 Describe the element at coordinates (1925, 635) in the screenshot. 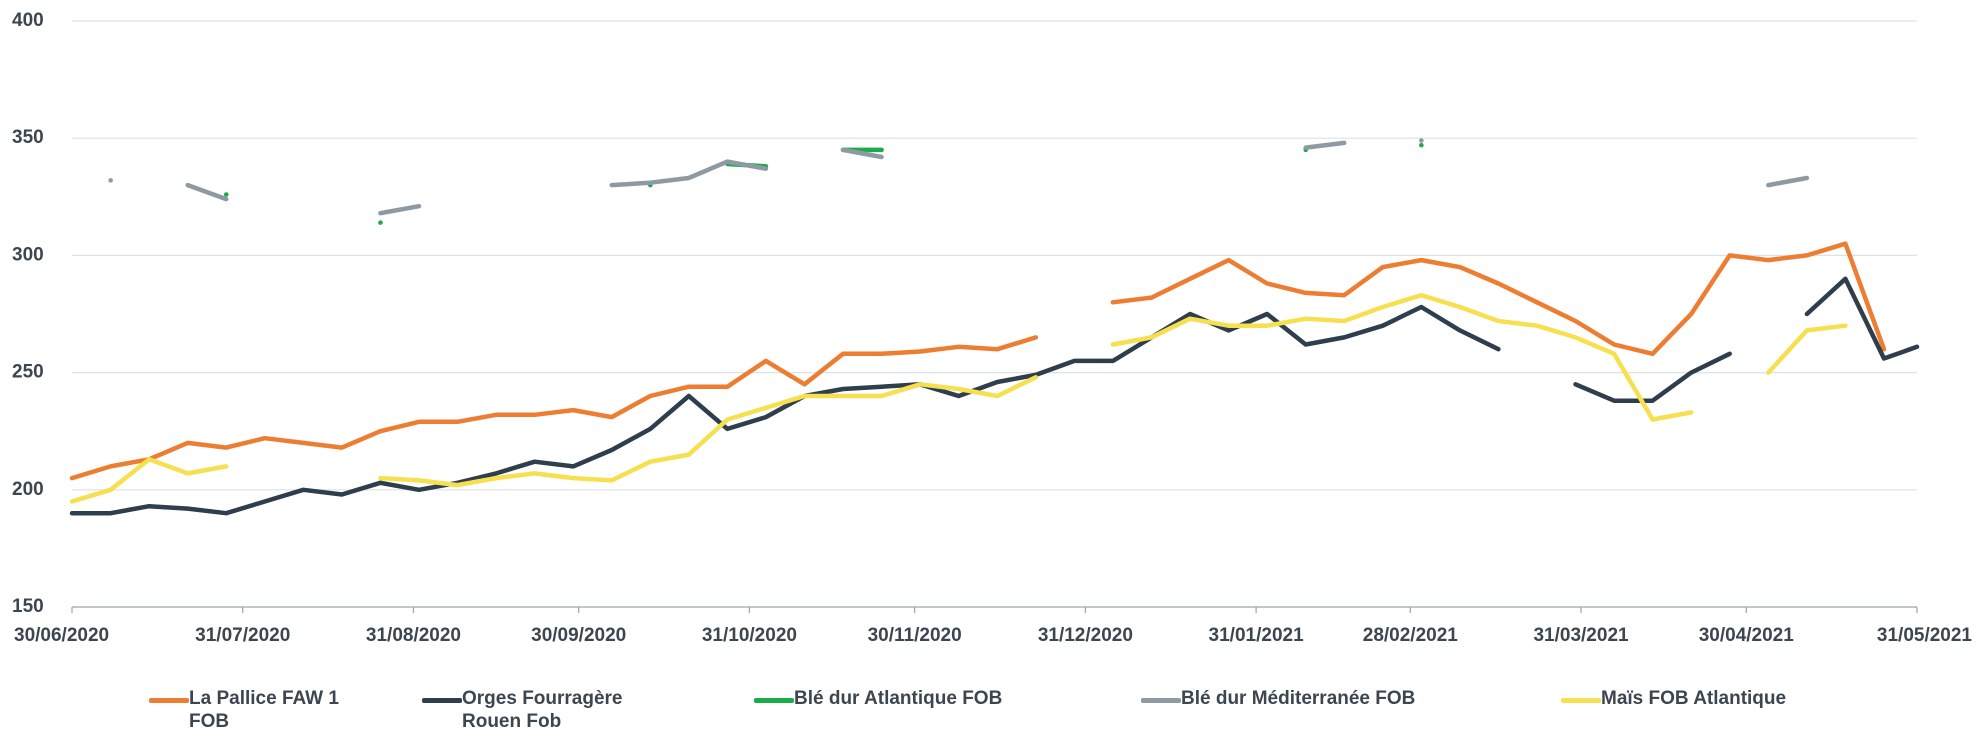

I see `x-tick-label: 31/05/2021` at that location.